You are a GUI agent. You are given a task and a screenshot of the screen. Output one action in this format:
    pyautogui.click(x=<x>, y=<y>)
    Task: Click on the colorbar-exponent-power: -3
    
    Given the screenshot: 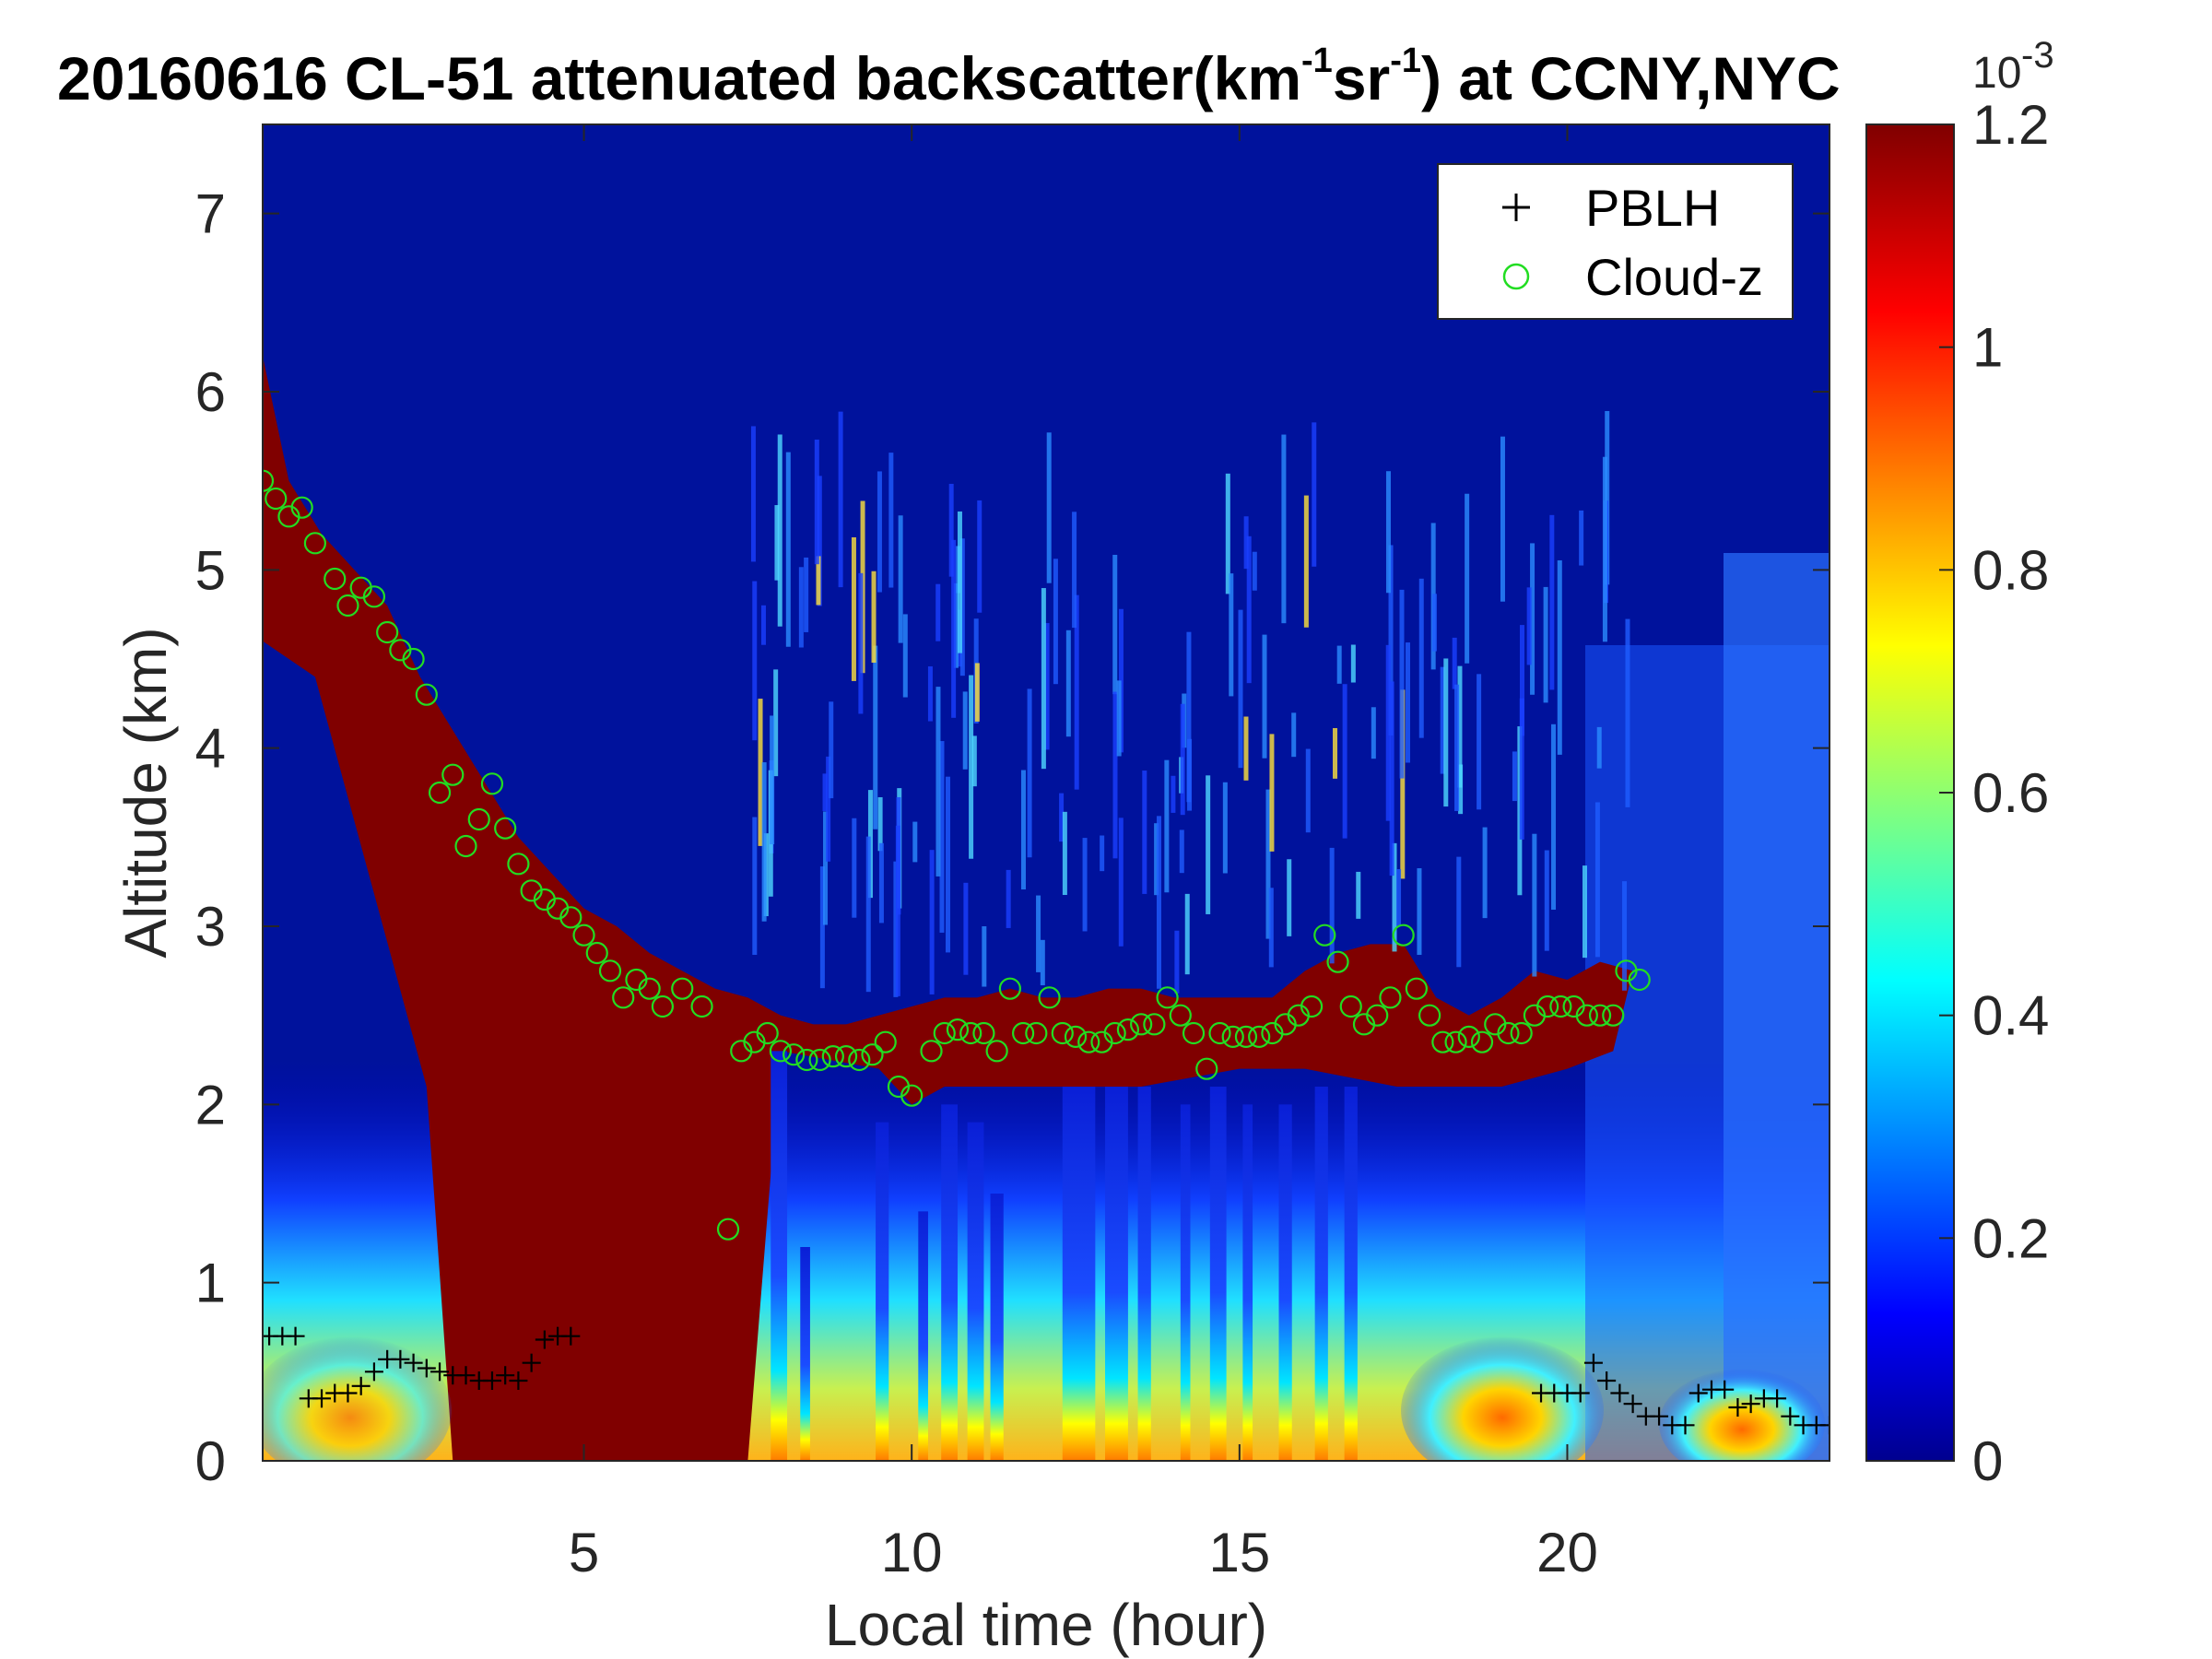 What is the action you would take?
    pyautogui.click(x=2037, y=55)
    